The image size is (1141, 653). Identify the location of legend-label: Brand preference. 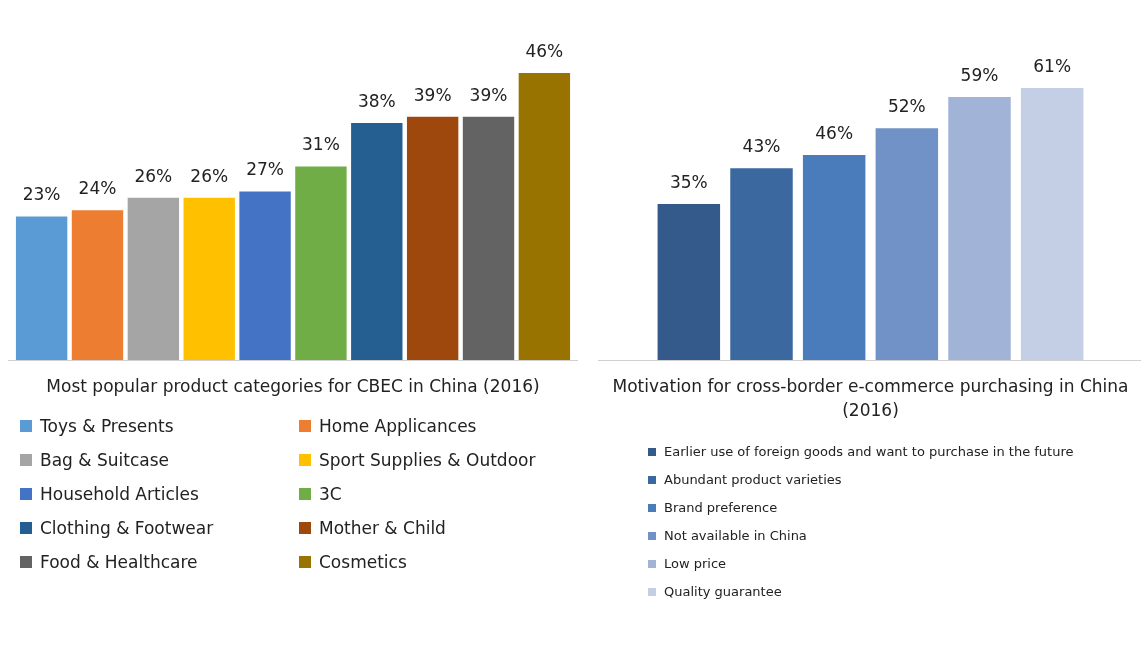
(721, 507).